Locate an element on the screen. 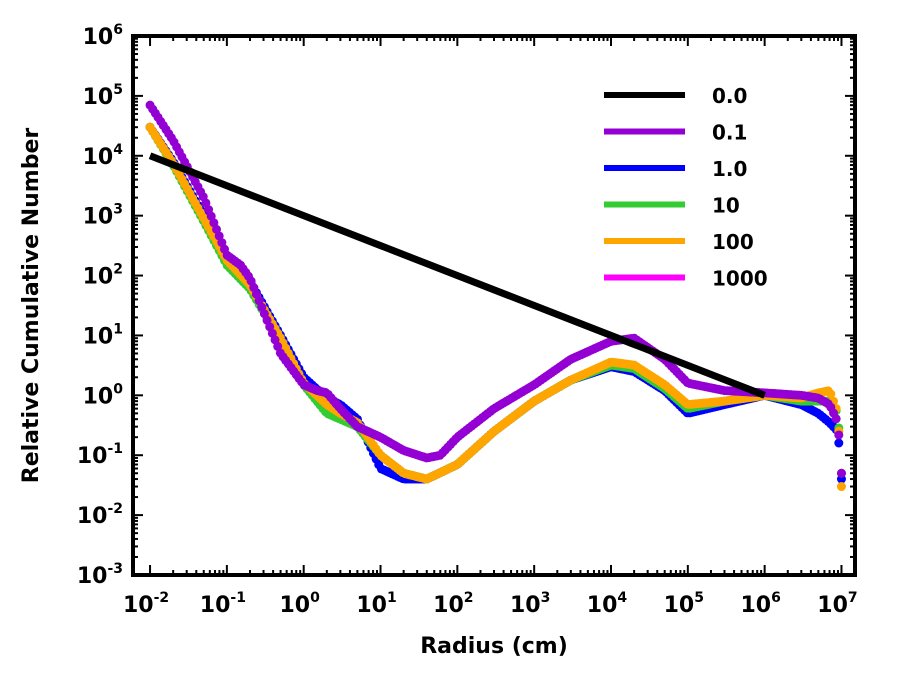 The image size is (900, 675). x-tick-label: 102 is located at coordinates (453, 604).